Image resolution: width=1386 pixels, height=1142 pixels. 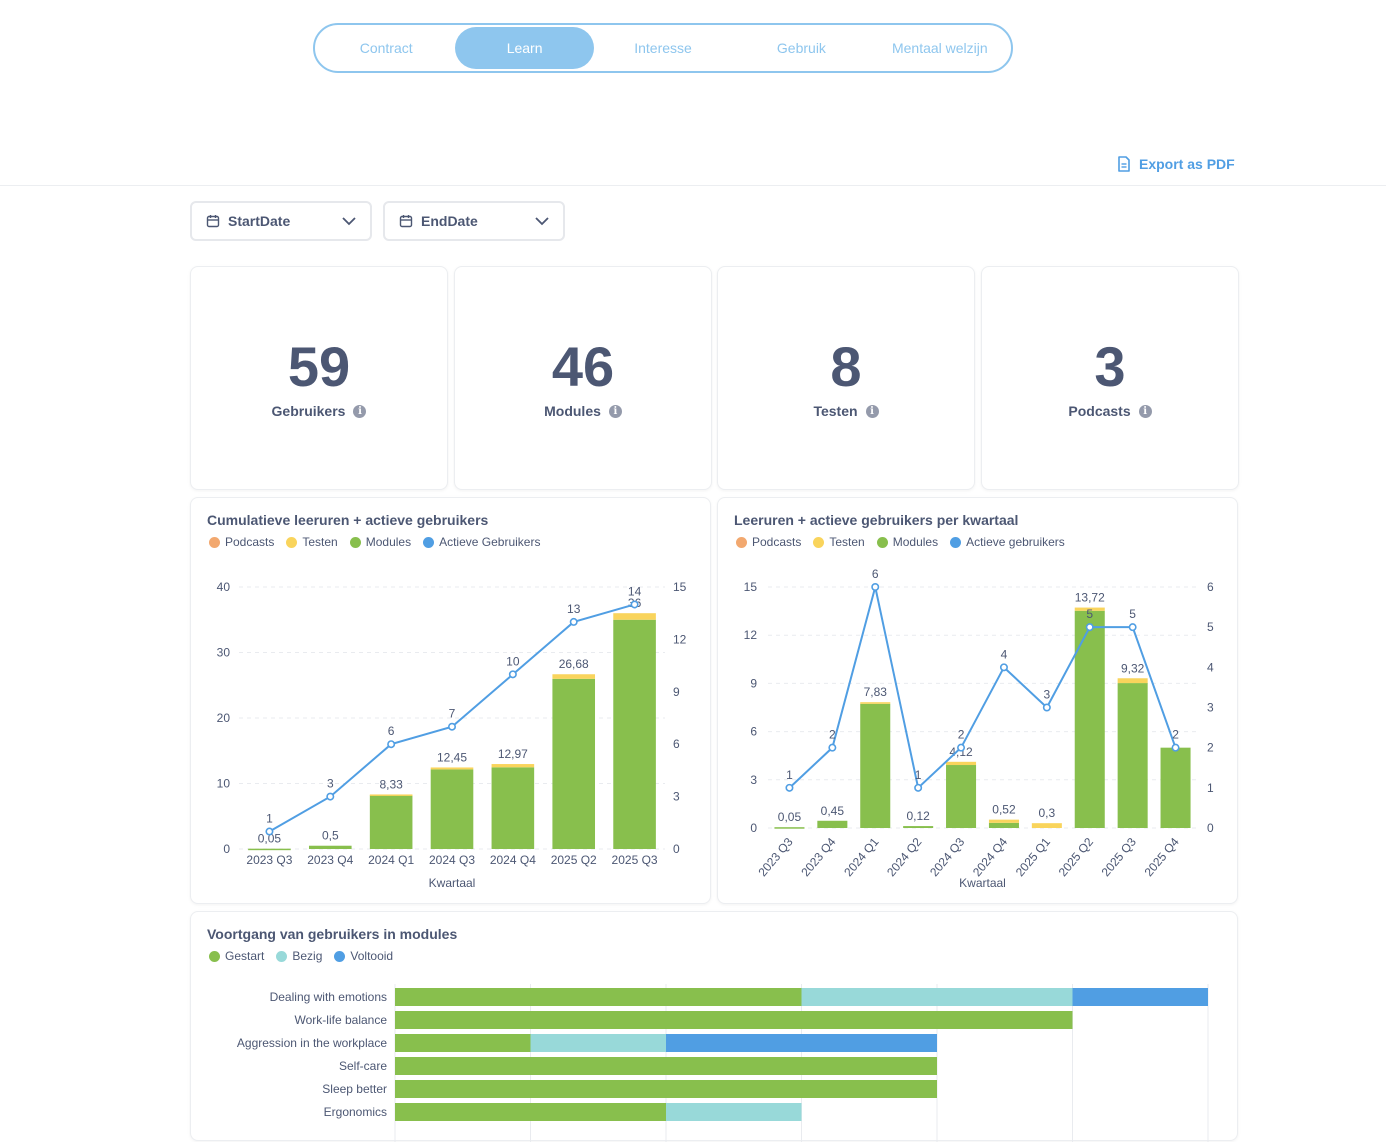 What do you see at coordinates (574, 860) in the screenshot?
I see `x-tick-label: 2025 Q2` at bounding box center [574, 860].